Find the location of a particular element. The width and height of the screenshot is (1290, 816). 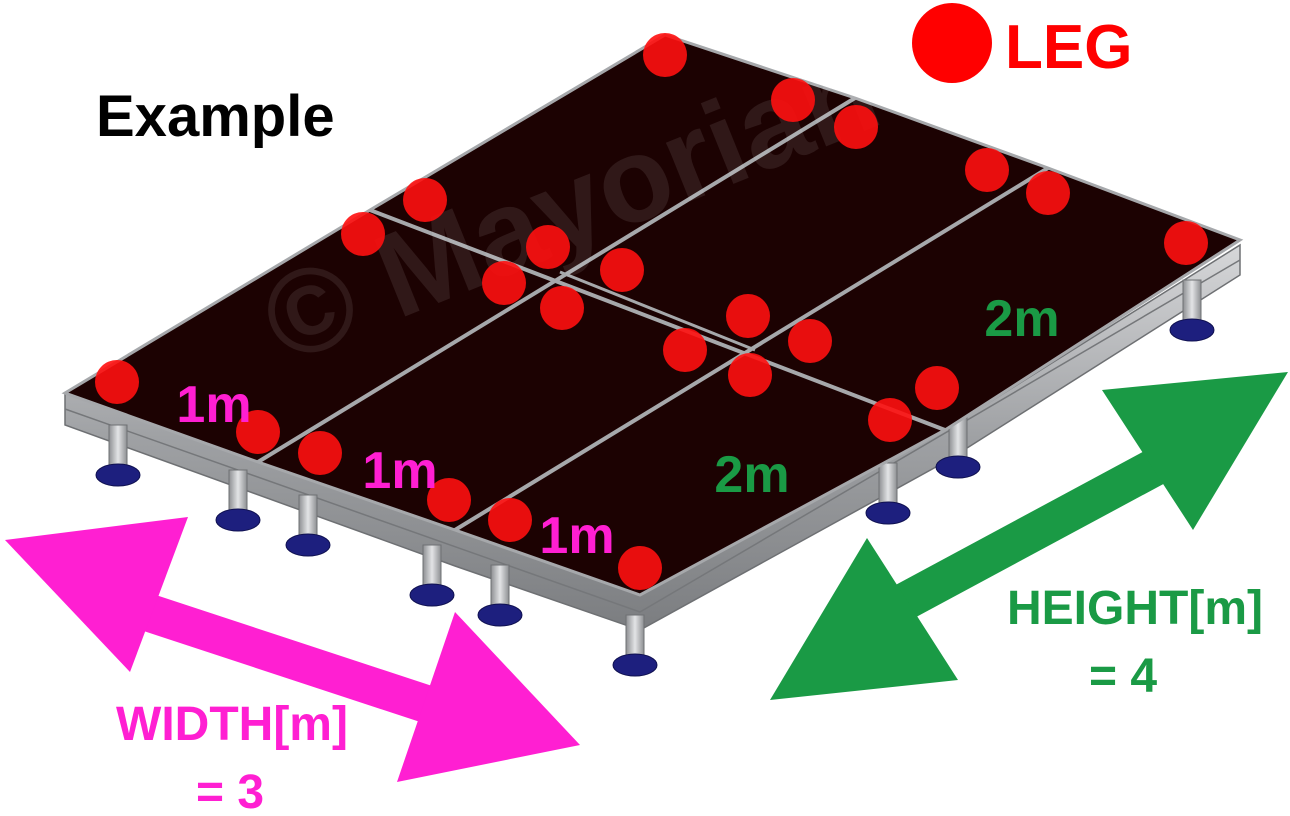

width-label: WIDTH[m] is located at coordinates (232, 724).